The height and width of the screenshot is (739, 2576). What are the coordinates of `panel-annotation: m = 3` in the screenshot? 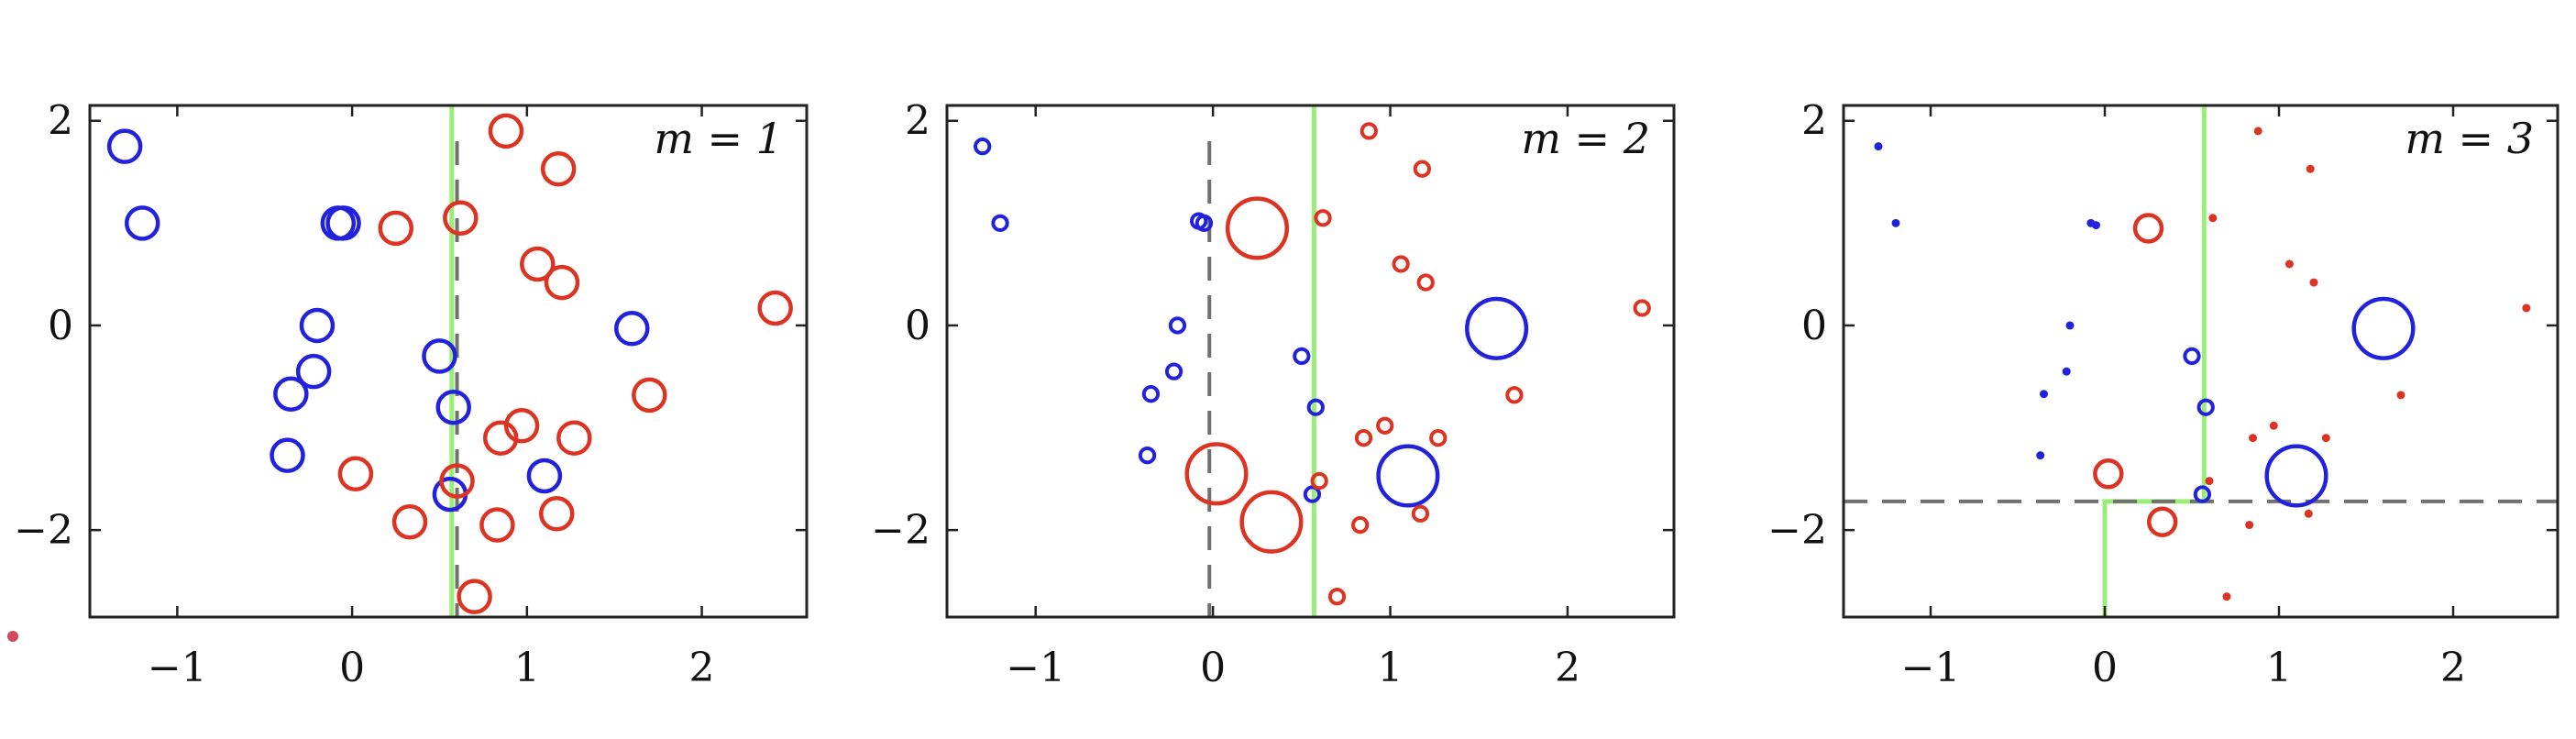 It's located at (2469, 138).